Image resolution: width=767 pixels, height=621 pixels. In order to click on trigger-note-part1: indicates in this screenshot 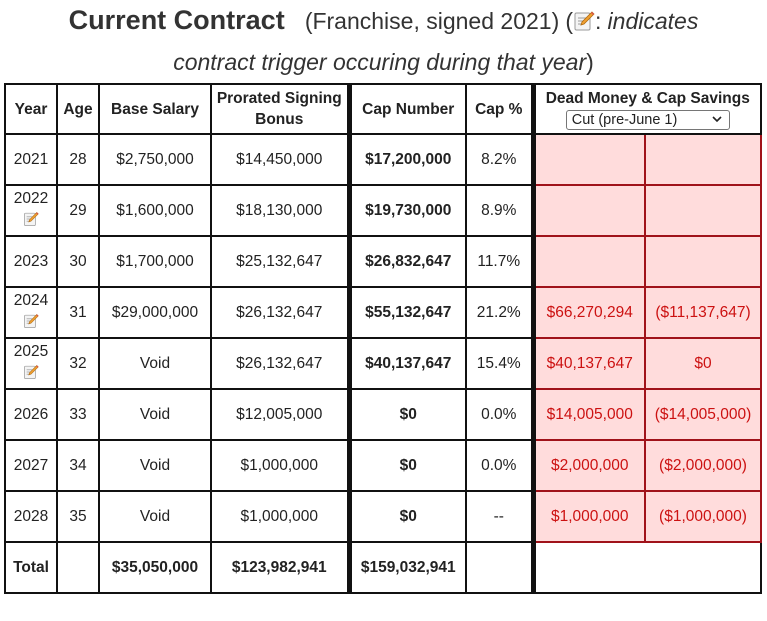, I will do `click(653, 21)`.